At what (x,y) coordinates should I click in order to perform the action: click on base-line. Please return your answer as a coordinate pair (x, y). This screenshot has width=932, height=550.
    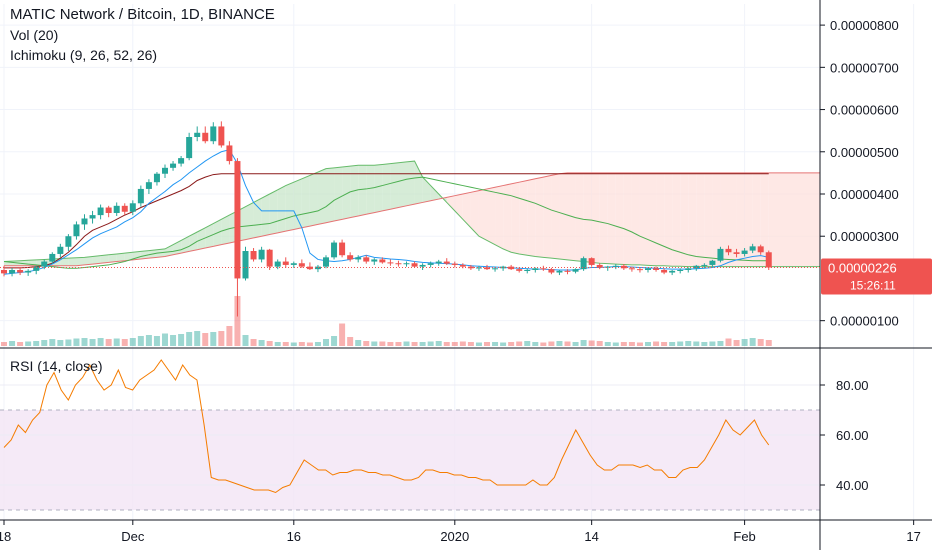
    Looking at the image, I should click on (386, 221).